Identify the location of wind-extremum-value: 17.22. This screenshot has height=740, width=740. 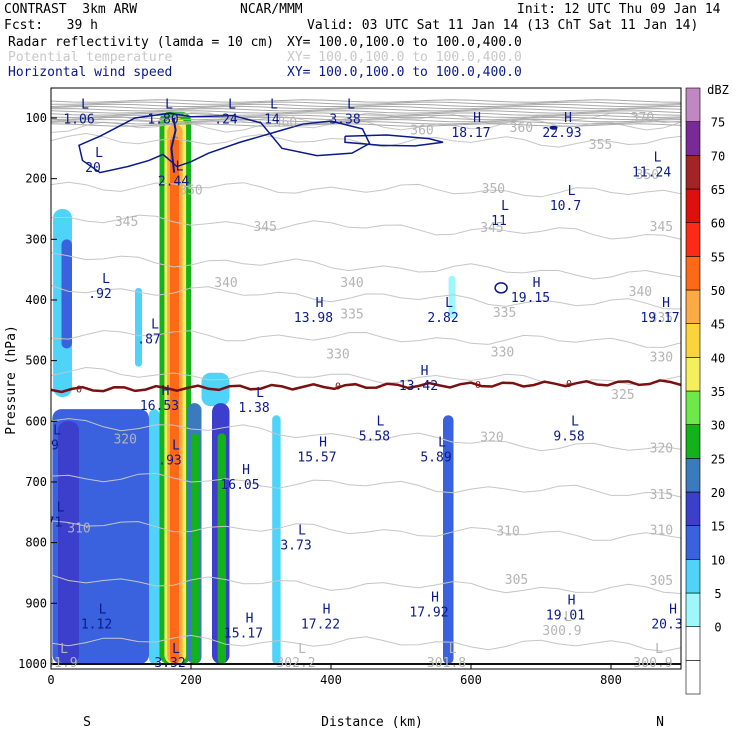
(320, 624).